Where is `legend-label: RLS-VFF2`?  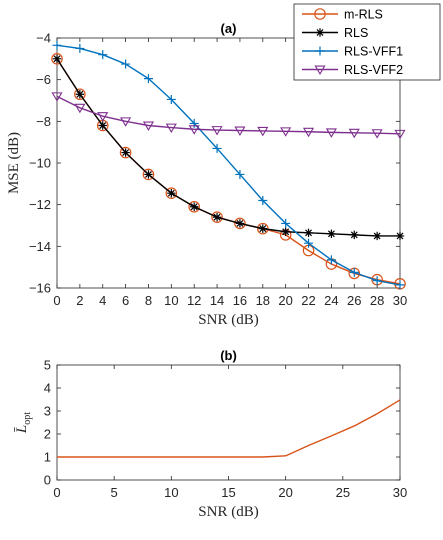 legend-label: RLS-VFF2 is located at coordinates (373, 70).